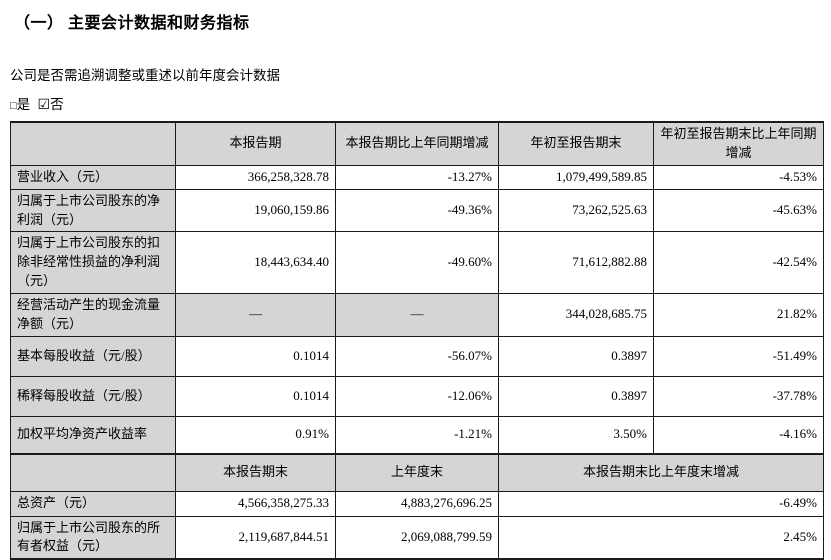 This screenshot has width=831, height=560. Describe the element at coordinates (145, 75) in the screenshot. I see `restatement-question: 公司是否需追溯调整或重述以前年度会计数据` at that location.